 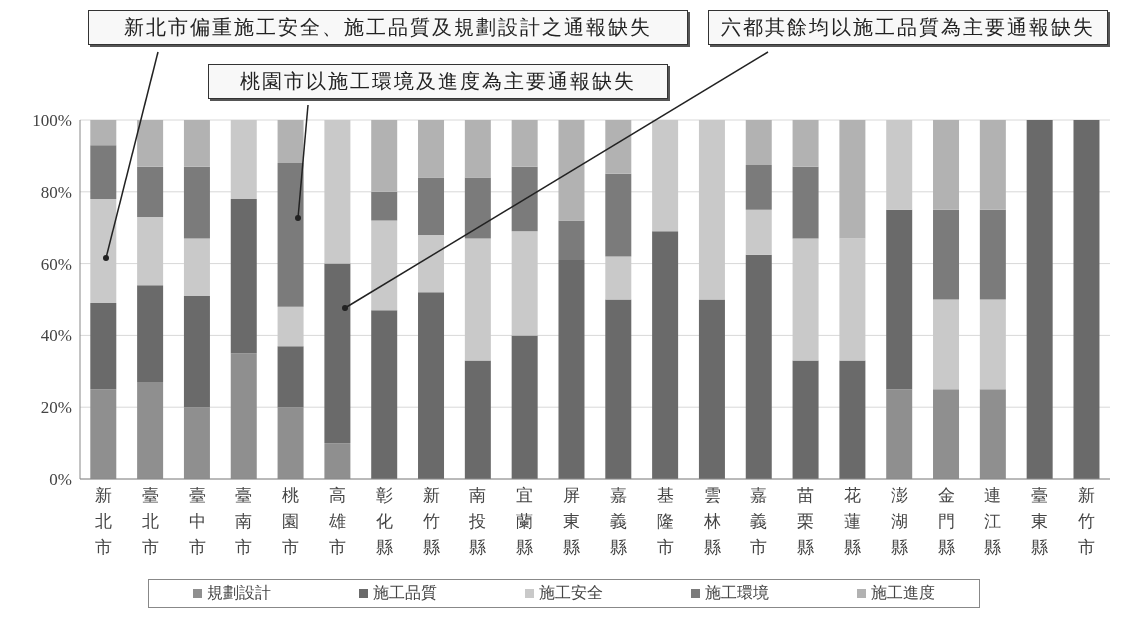 What do you see at coordinates (899, 521) in the screenshot?
I see `x-tick-label: 澎湖縣` at bounding box center [899, 521].